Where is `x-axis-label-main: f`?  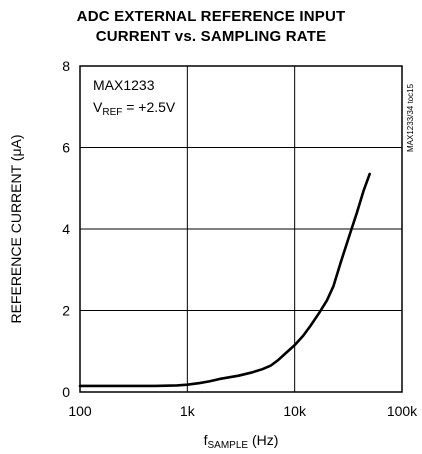
x-axis-label-main: f is located at coordinates (206, 440).